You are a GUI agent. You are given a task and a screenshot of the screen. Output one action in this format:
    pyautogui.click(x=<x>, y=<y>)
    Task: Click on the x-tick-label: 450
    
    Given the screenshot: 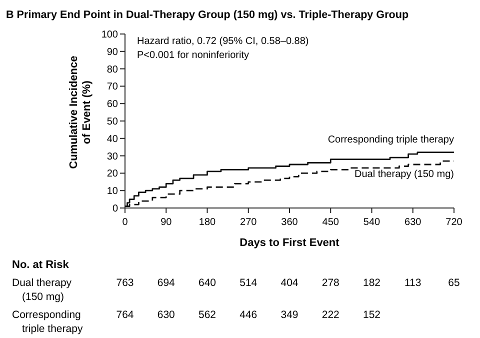 What is the action you would take?
    pyautogui.click(x=331, y=222)
    